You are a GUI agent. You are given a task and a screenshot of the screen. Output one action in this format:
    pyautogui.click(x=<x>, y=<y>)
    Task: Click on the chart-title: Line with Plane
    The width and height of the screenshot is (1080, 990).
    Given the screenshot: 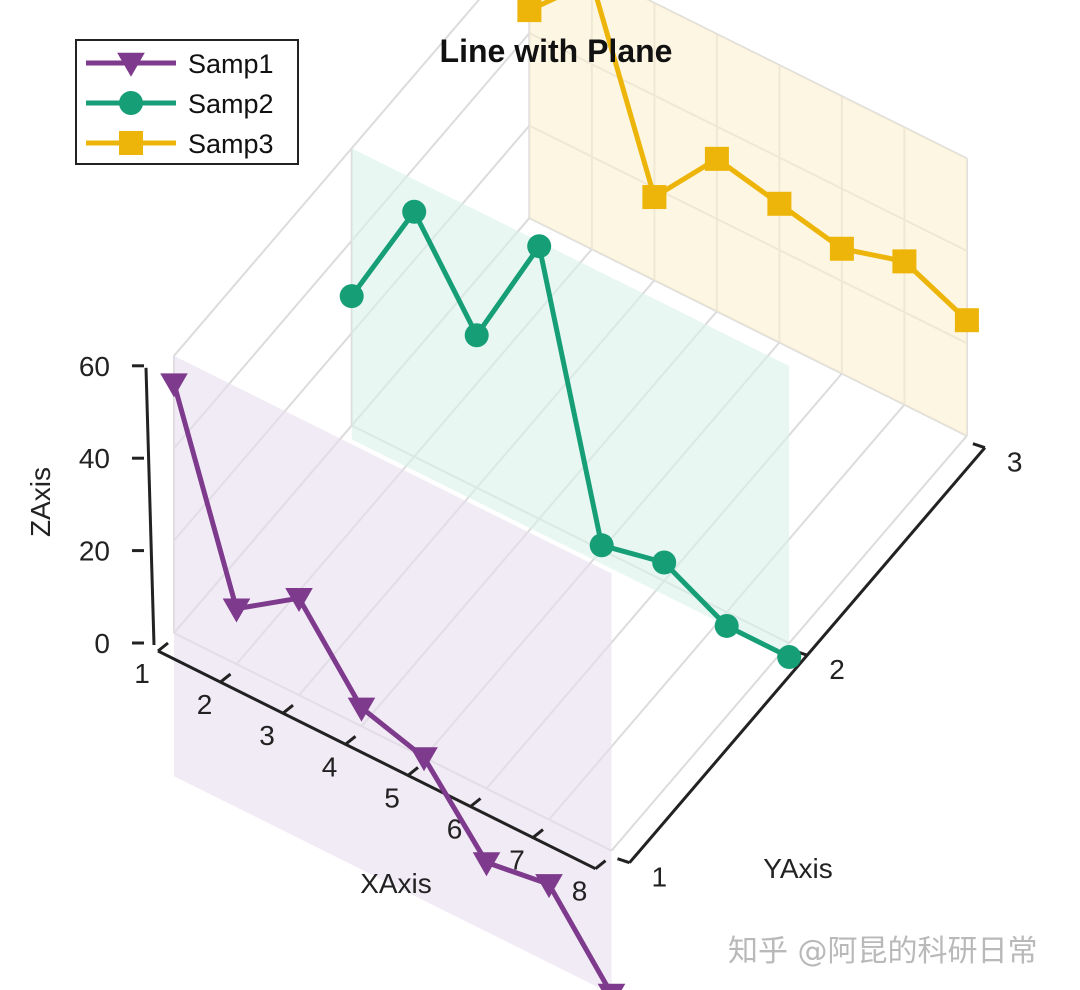 What is the action you would take?
    pyautogui.click(x=556, y=51)
    